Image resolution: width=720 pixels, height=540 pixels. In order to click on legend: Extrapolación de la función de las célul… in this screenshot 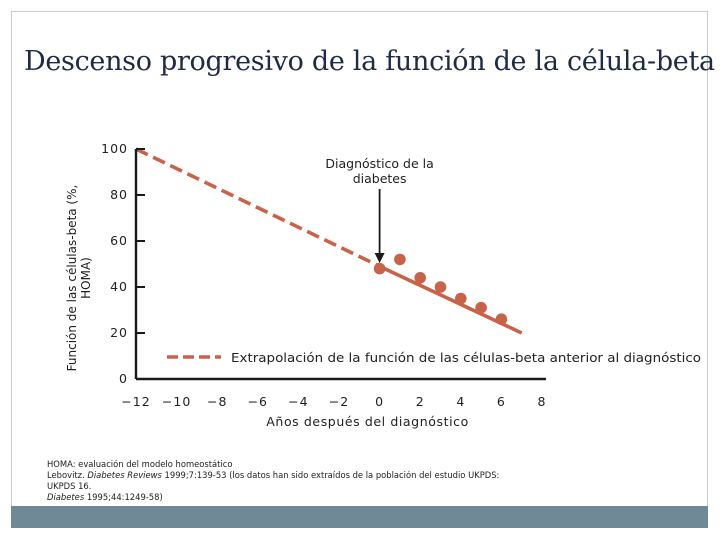, I will do `click(434, 357)`.